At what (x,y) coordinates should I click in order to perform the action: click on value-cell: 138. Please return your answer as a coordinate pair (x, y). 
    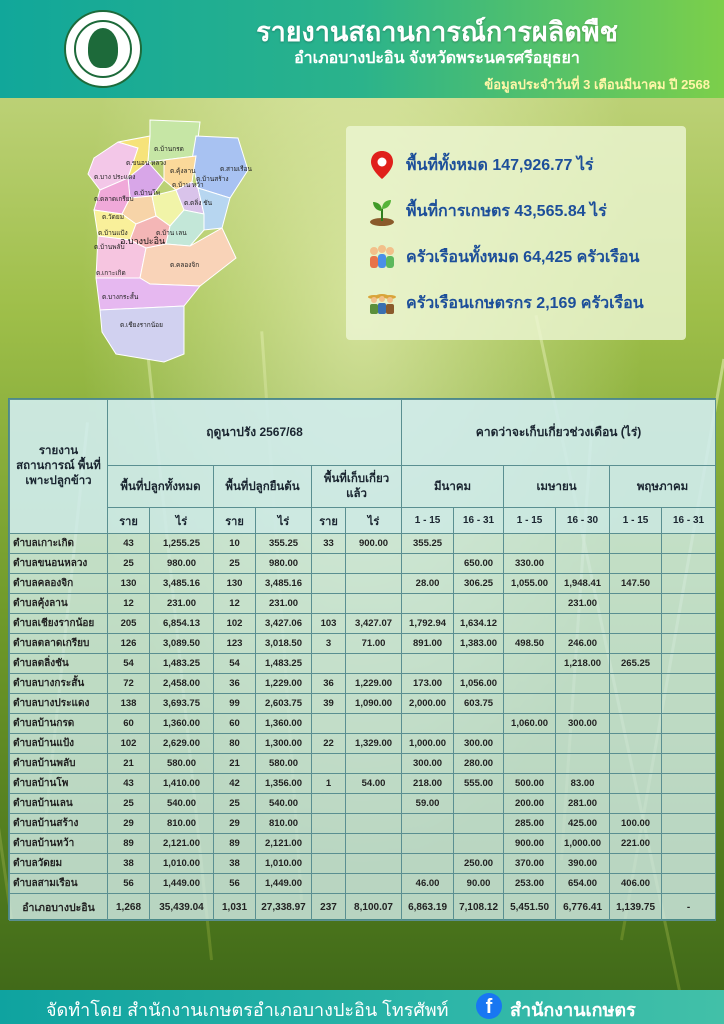
    Looking at the image, I should click on (128, 703).